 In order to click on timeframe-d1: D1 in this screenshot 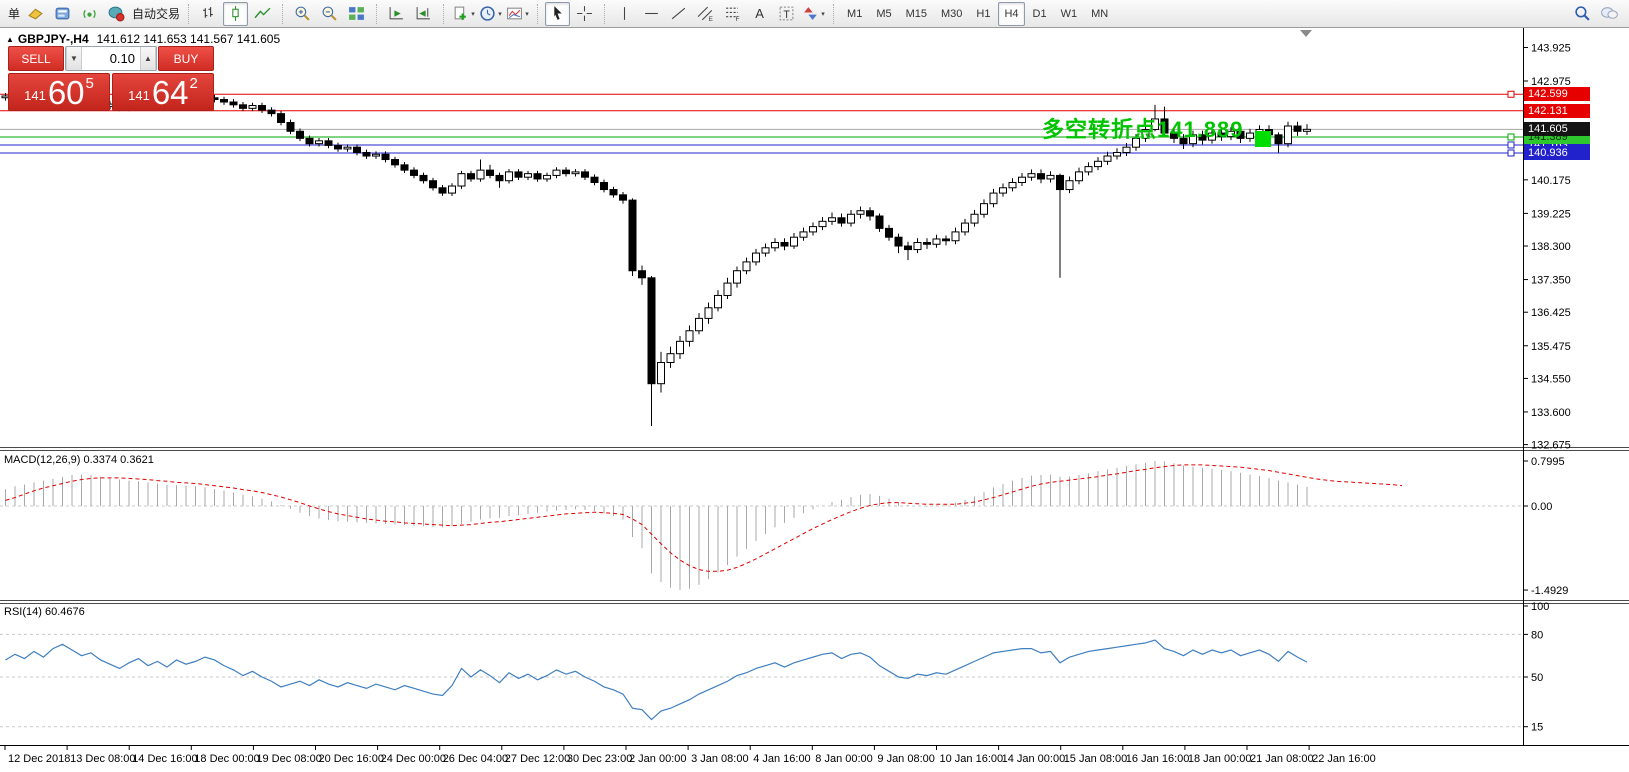, I will do `click(1039, 13)`.